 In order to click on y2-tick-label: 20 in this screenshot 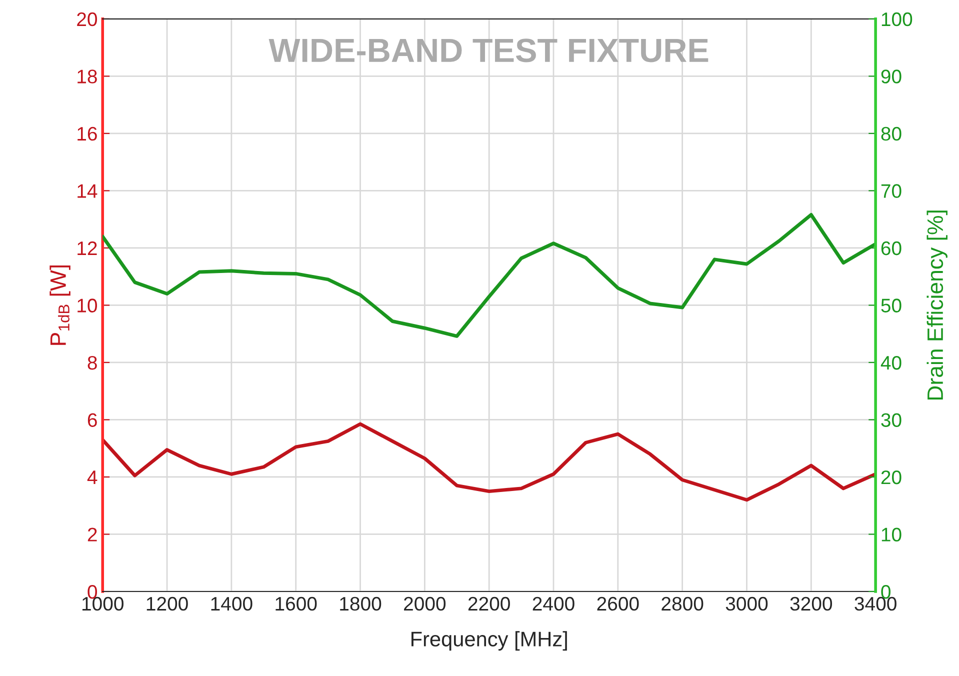, I will do `click(891, 477)`.